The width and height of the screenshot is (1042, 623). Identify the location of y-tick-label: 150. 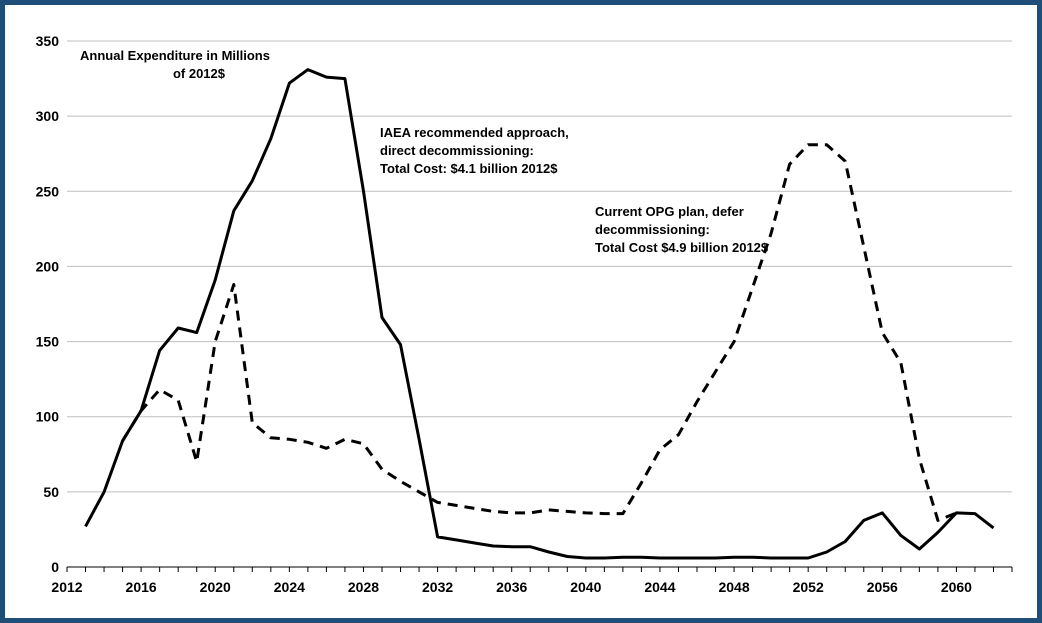
(48, 342).